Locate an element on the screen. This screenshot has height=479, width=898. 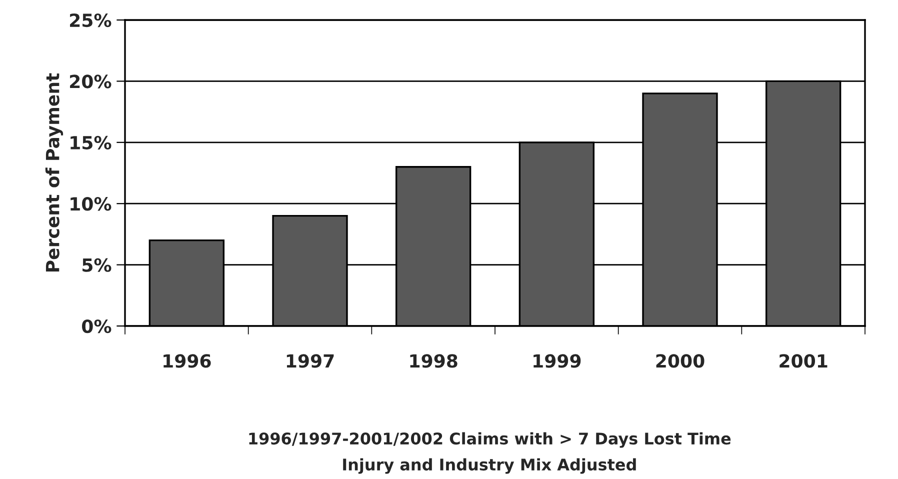
y-tick-label: 25% is located at coordinates (91, 20).